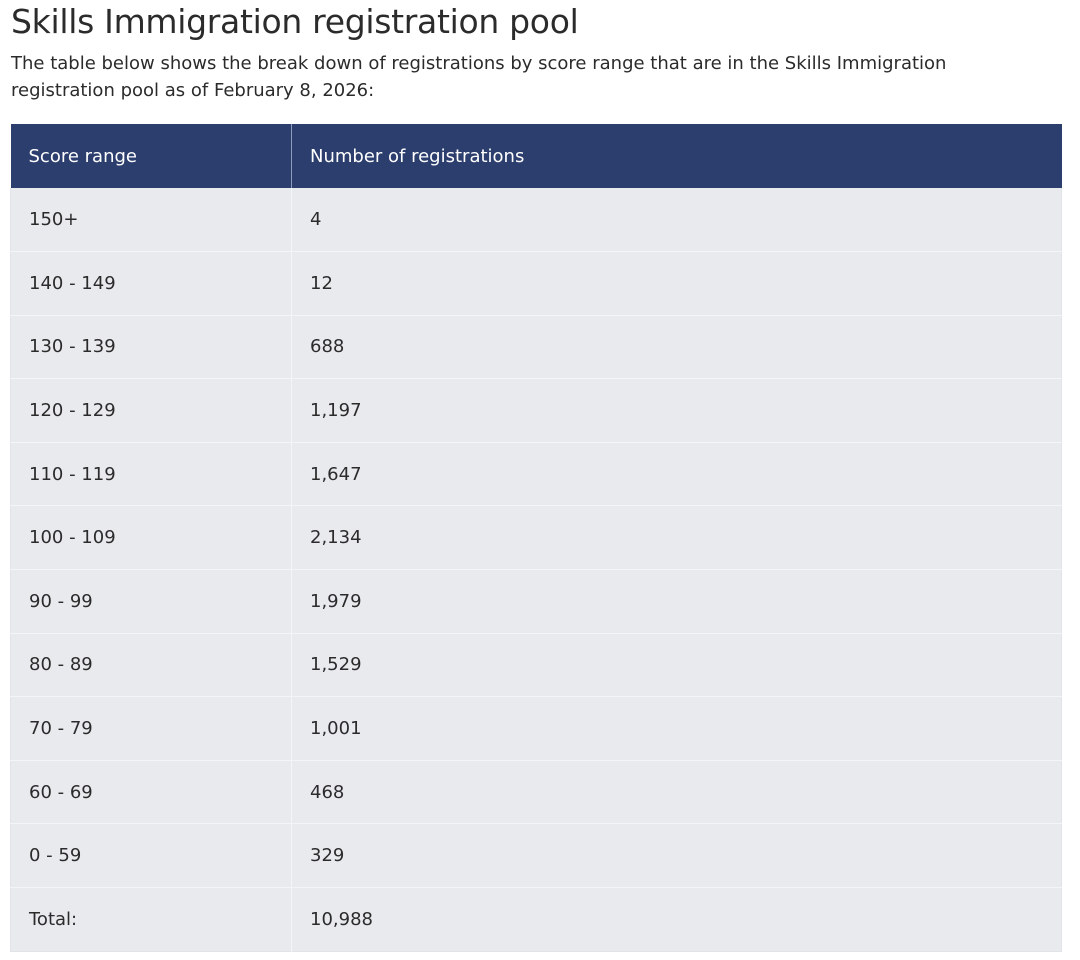 The height and width of the screenshot is (960, 1080). I want to click on cell-registration-count: 2,134, so click(676, 537).